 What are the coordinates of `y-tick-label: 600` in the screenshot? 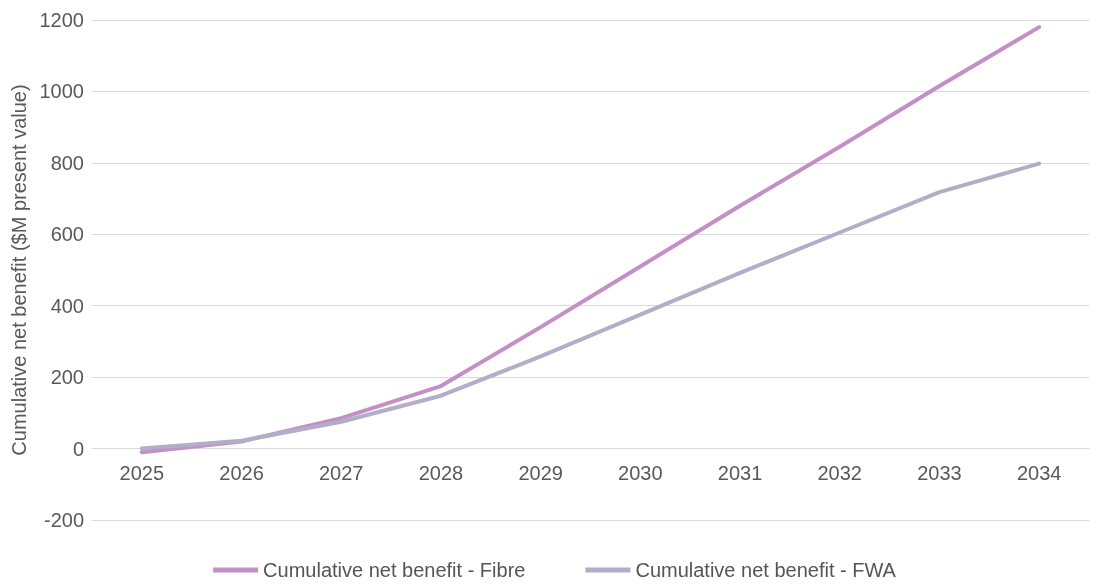 It's located at (67, 234).